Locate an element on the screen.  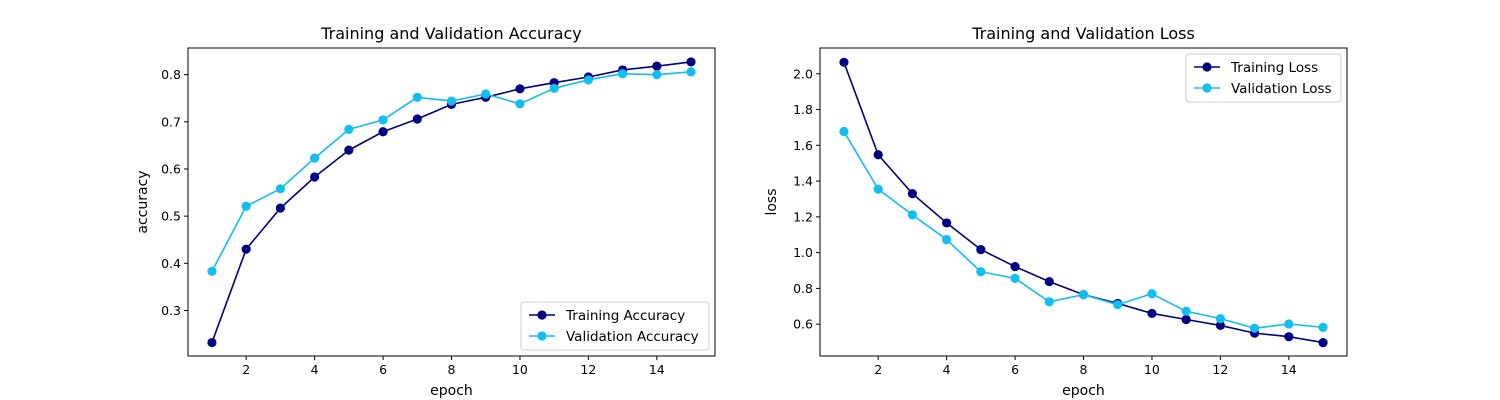
y-tick-label: 0.4 is located at coordinates (171, 263).